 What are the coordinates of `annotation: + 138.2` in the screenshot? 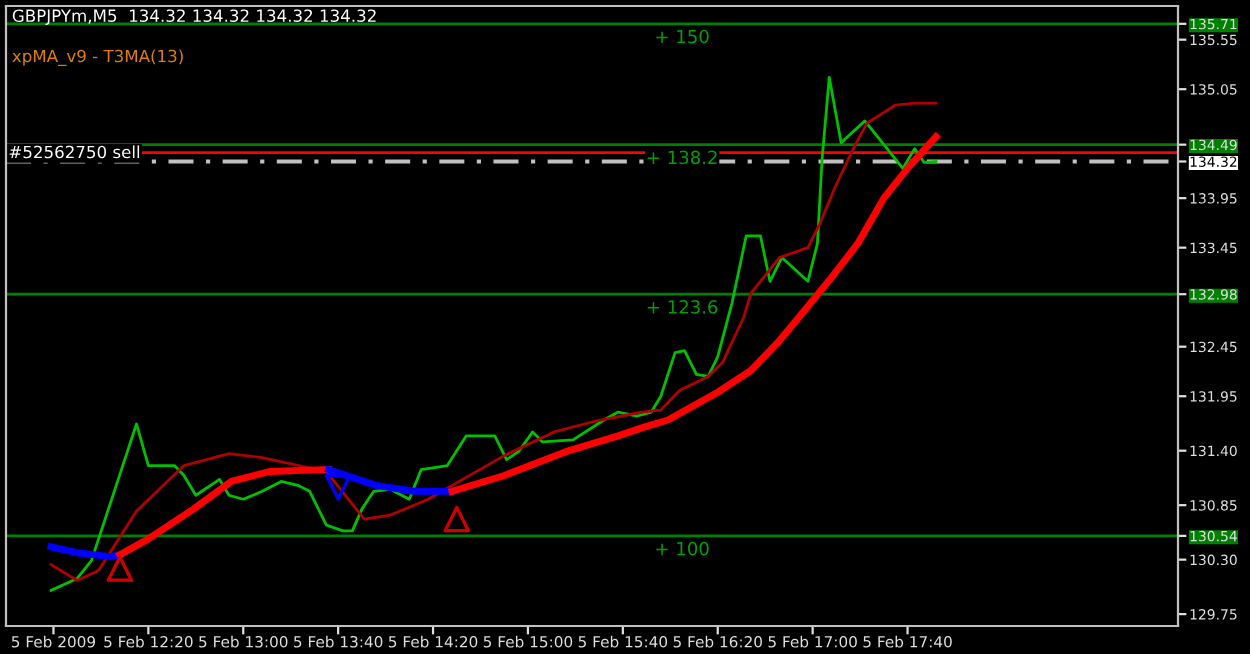 It's located at (682, 157).